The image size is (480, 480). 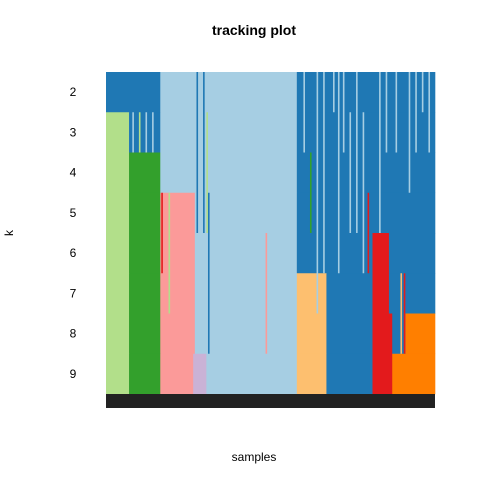 What do you see at coordinates (73, 213) in the screenshot?
I see `y-tick-label-k5: 5` at bounding box center [73, 213].